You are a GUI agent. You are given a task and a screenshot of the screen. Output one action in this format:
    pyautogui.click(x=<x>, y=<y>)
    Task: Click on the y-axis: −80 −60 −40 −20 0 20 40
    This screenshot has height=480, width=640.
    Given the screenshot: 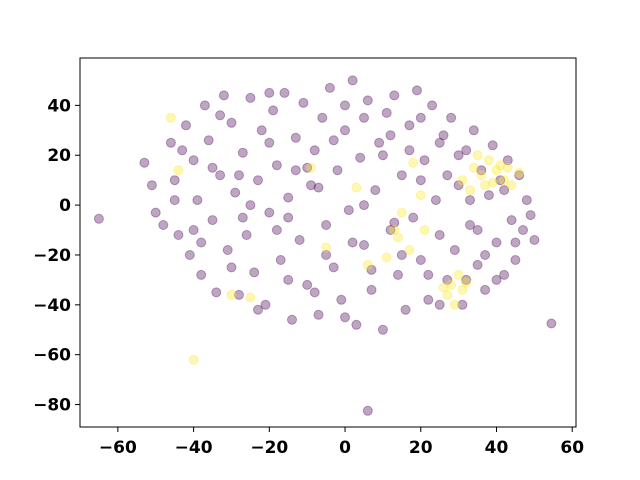 What is the action you would take?
    pyautogui.click(x=56, y=256)
    